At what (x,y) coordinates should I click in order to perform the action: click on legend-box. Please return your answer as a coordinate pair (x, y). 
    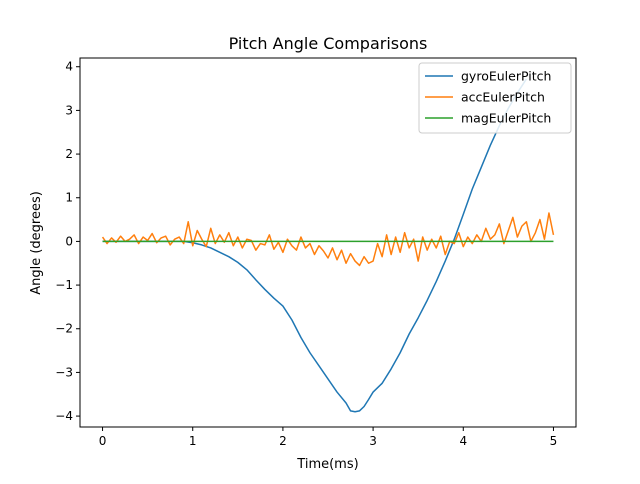
    Looking at the image, I should click on (495, 98).